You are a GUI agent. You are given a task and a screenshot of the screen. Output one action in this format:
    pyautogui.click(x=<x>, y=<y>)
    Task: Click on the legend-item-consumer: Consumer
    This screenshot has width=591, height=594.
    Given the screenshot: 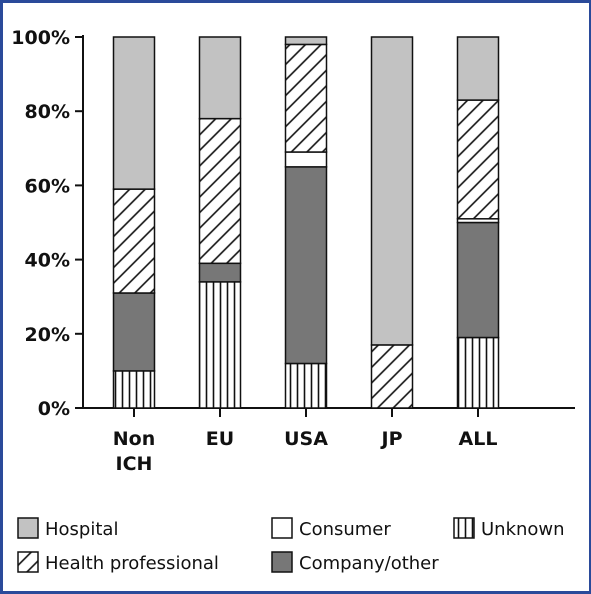 What is the action you would take?
    pyautogui.click(x=331, y=528)
    